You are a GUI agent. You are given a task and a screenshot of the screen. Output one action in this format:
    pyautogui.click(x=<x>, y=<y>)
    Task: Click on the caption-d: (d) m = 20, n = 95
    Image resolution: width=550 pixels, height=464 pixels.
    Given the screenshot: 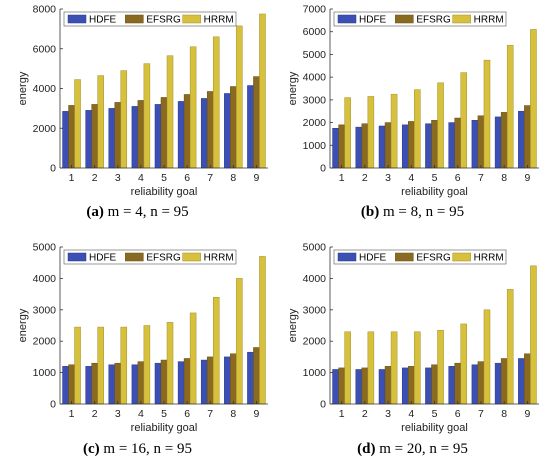 What is the action you would take?
    pyautogui.click(x=412, y=449)
    